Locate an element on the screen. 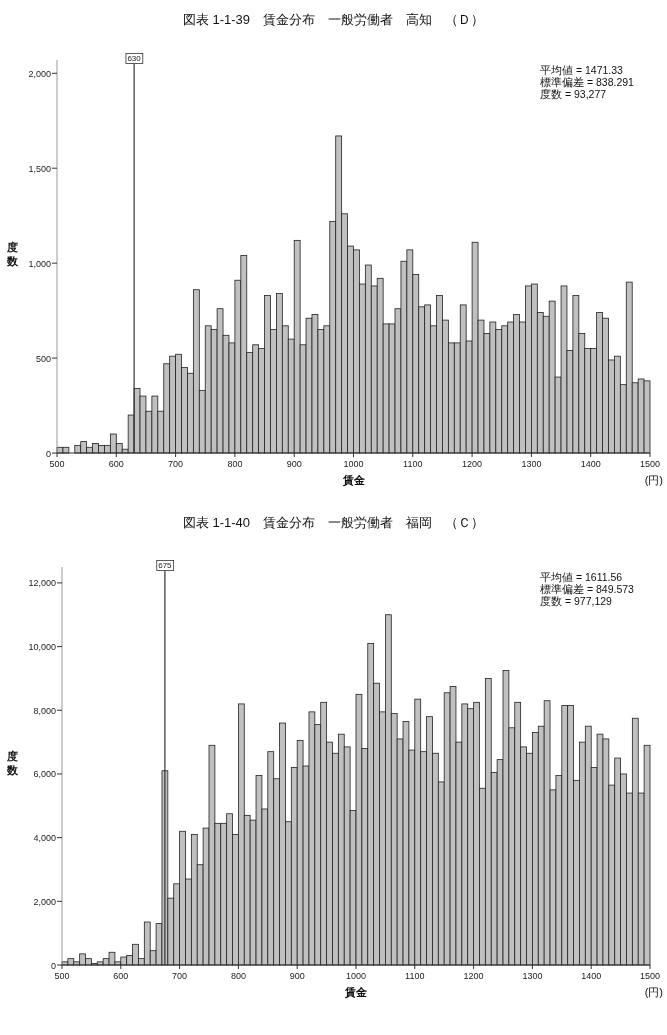  y-tick-label: 1,000 is located at coordinates (39, 263).